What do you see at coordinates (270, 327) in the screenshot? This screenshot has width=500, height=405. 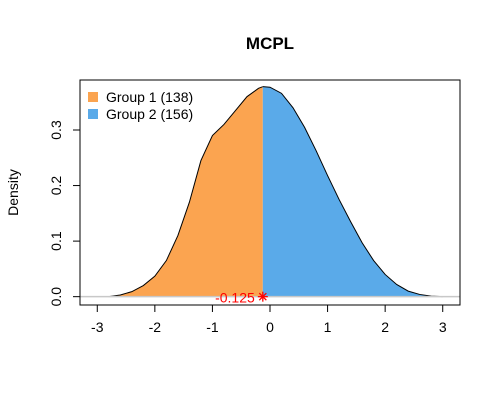 I see `x-tick-label: 0` at bounding box center [270, 327].